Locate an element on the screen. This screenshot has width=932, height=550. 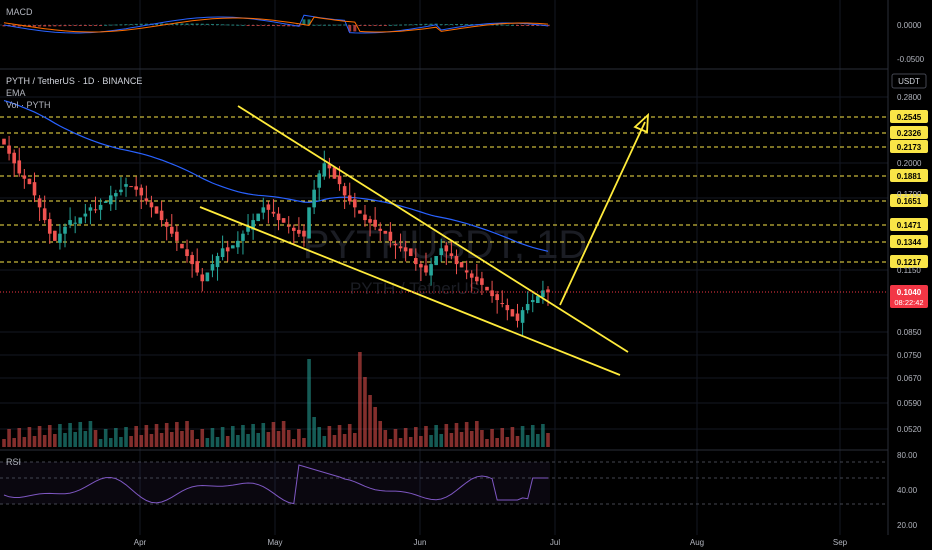
wedge-lower-line is located at coordinates (410, 291).